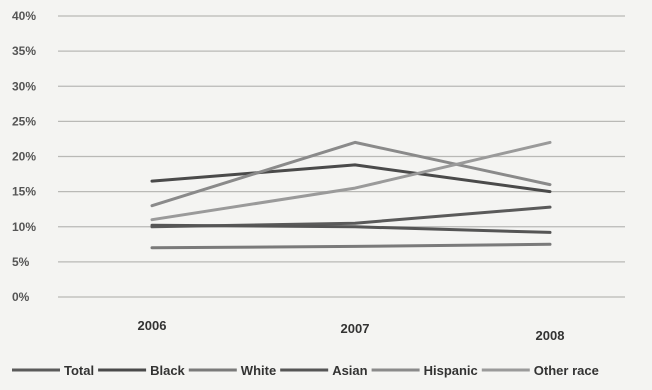 The width and height of the screenshot is (652, 390). Describe the element at coordinates (24, 86) in the screenshot. I see `y-tick-label: 30%` at that location.